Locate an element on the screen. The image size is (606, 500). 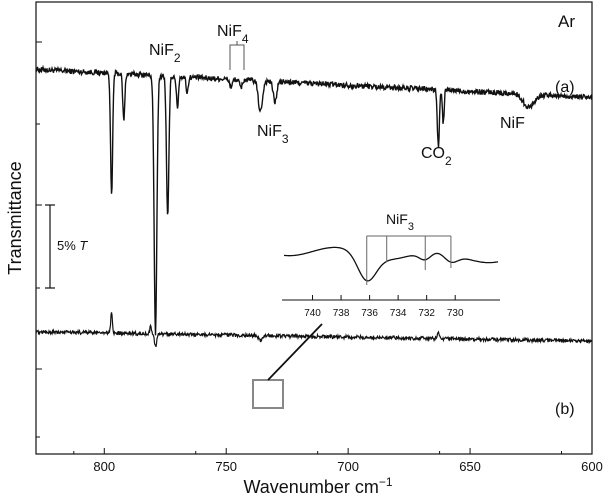
trace-label-a: (a) is located at coordinates (565, 87).